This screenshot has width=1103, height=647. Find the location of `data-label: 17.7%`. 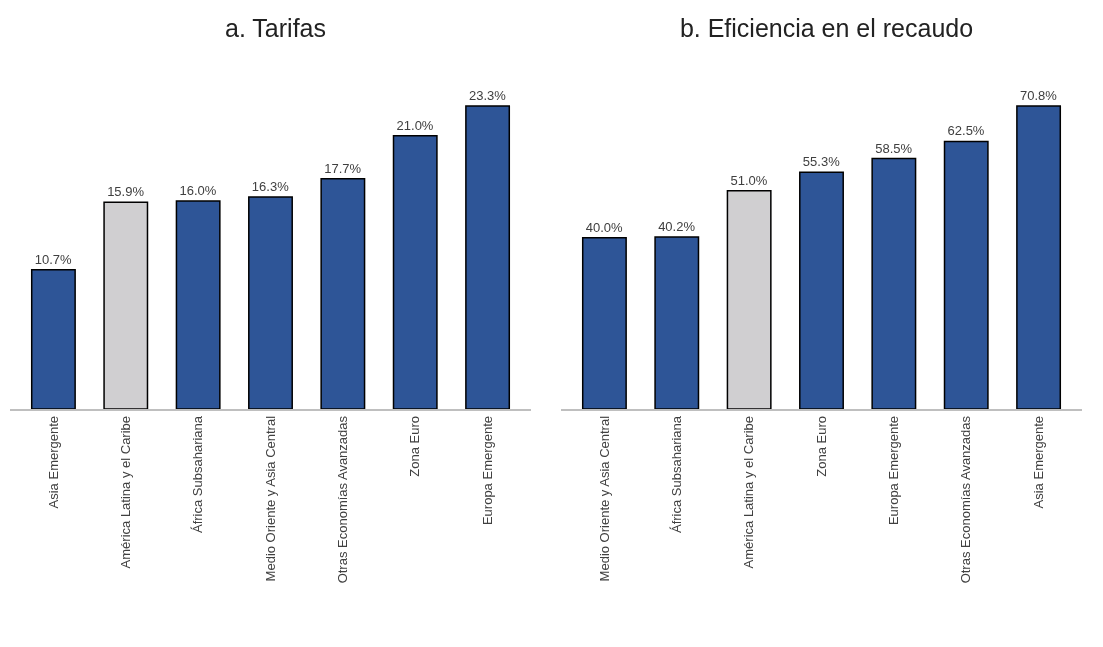

data-label: 17.7% is located at coordinates (343, 168).